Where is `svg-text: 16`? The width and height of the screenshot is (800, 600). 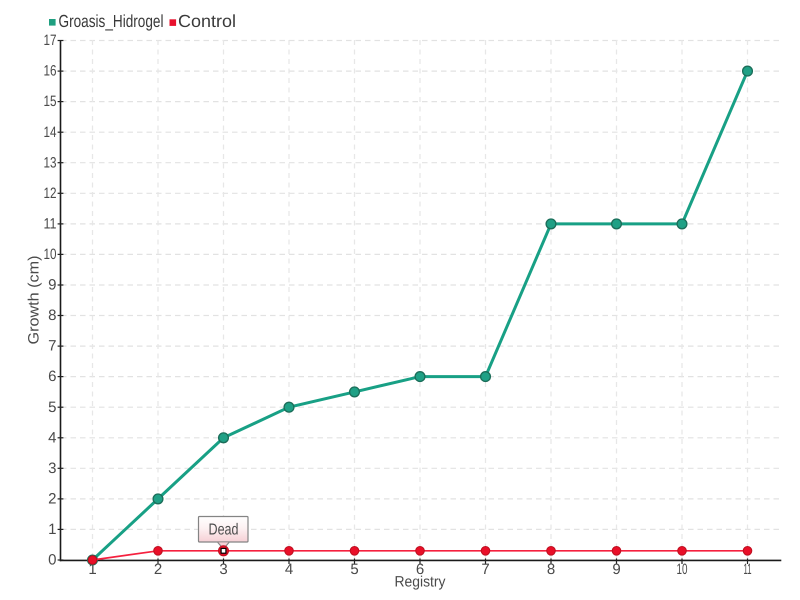 svg-text: 16 is located at coordinates (50, 71).